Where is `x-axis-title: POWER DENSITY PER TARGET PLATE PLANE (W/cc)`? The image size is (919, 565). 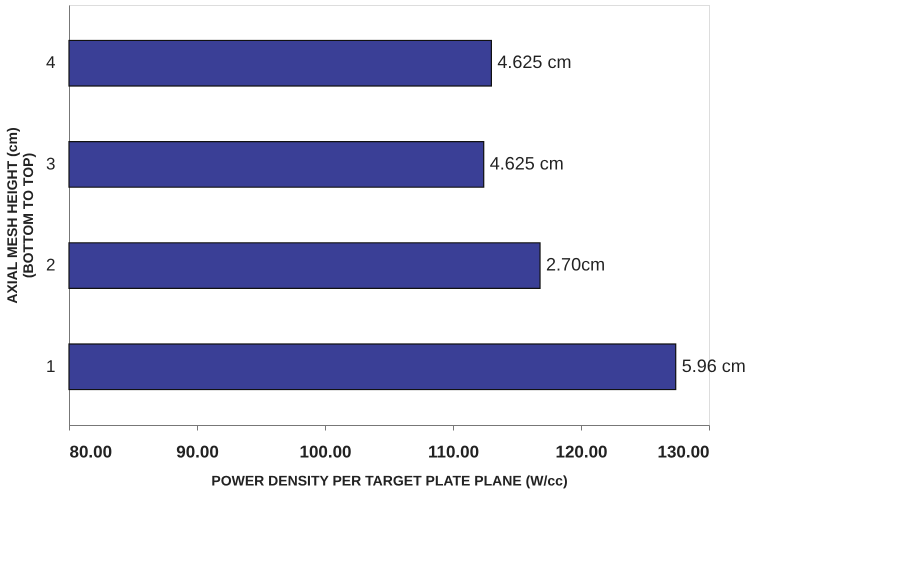 x-axis-title: POWER DENSITY PER TARGET PLATE PLANE (W/cc) is located at coordinates (389, 480).